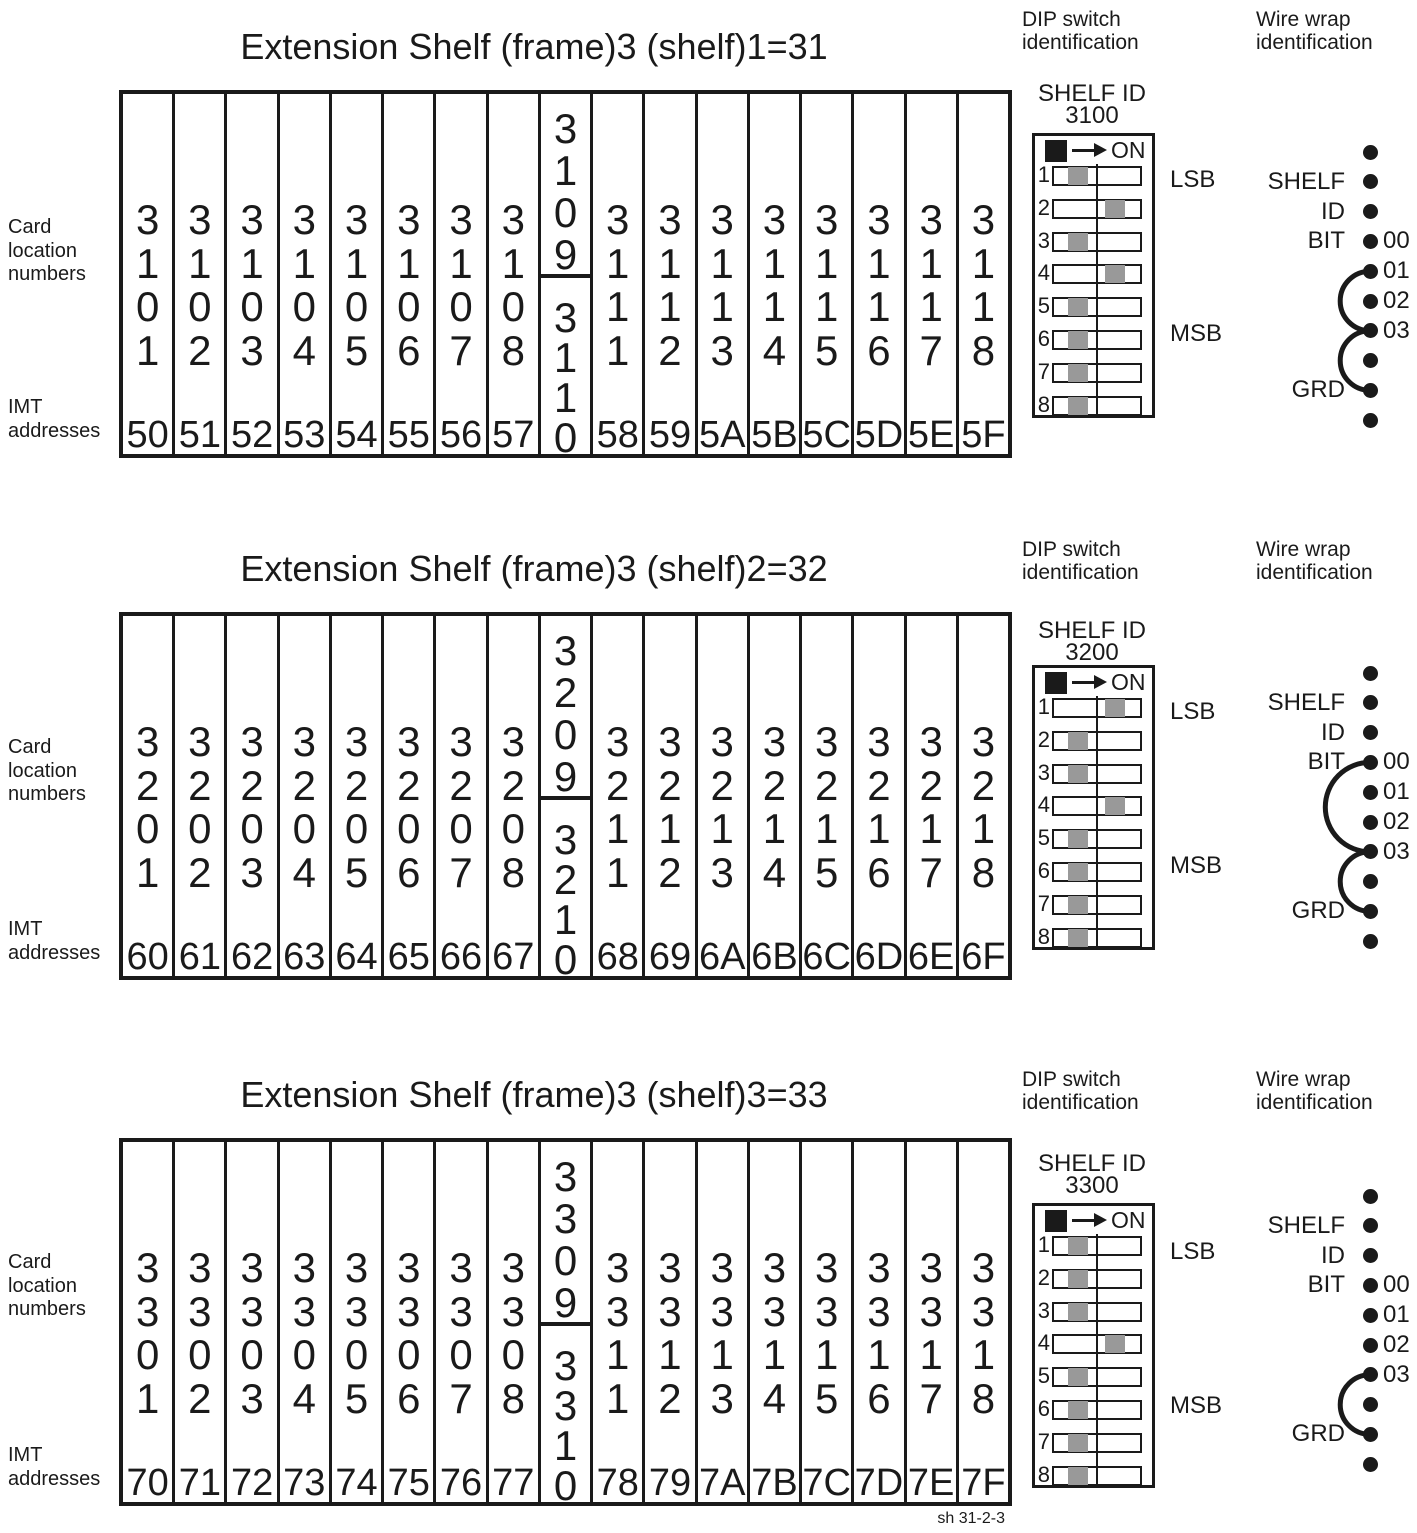  What do you see at coordinates (565, 1425) in the screenshot?
I see `card-location-number: 3 3 1 0` at bounding box center [565, 1425].